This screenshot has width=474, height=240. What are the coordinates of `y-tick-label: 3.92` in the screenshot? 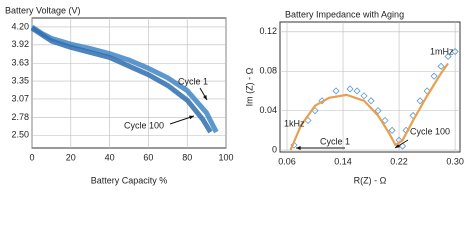 It's located at (20, 44).